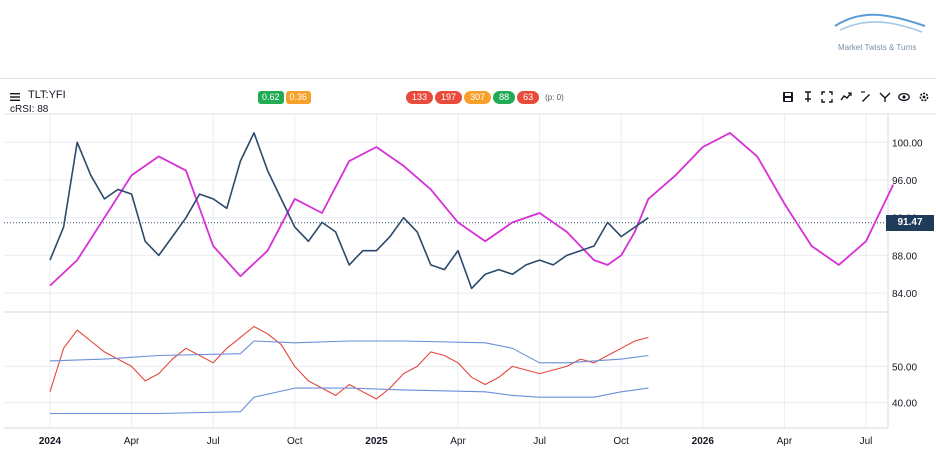 The width and height of the screenshot is (936, 454). What do you see at coordinates (349, 352) in the screenshot?
I see `upper-band-line` at bounding box center [349, 352].